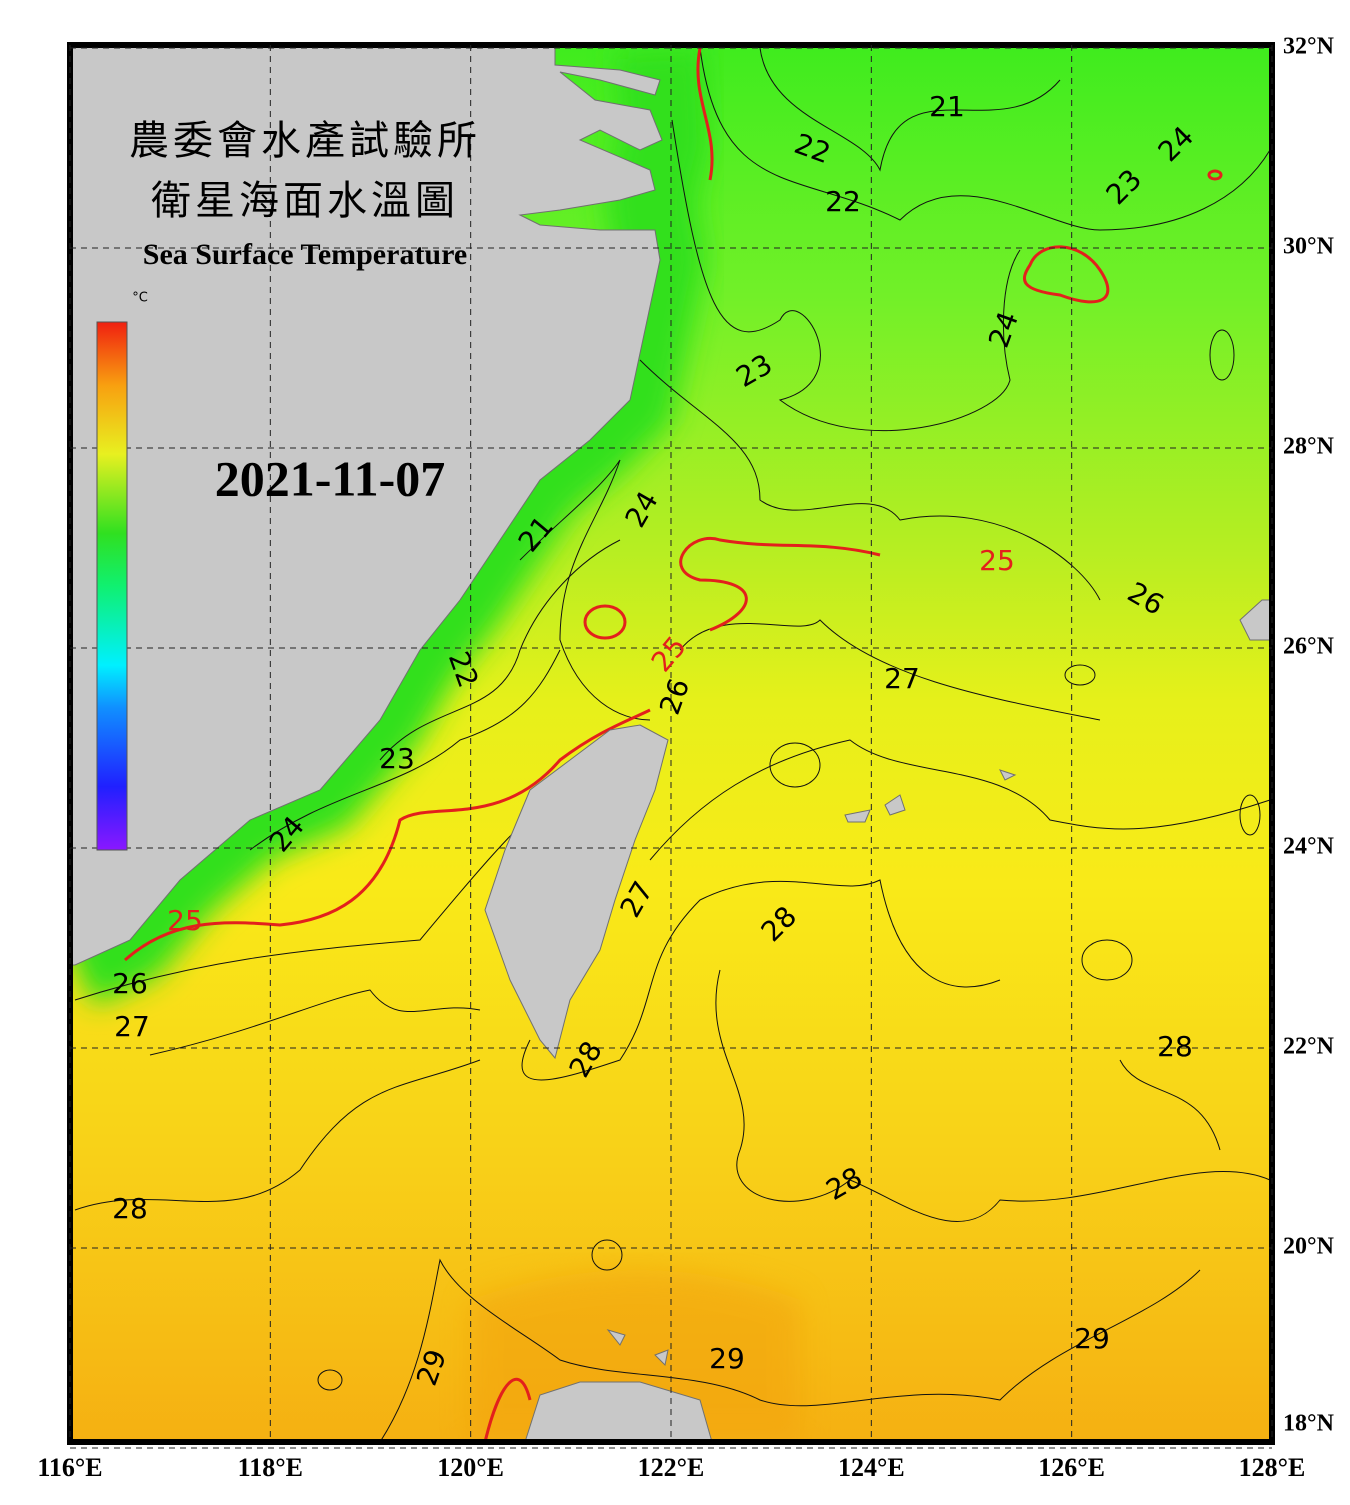 This screenshot has width=1350, height=1505. Describe the element at coordinates (1309, 1247) in the screenshot. I see `lat-label: 20°N` at that location.